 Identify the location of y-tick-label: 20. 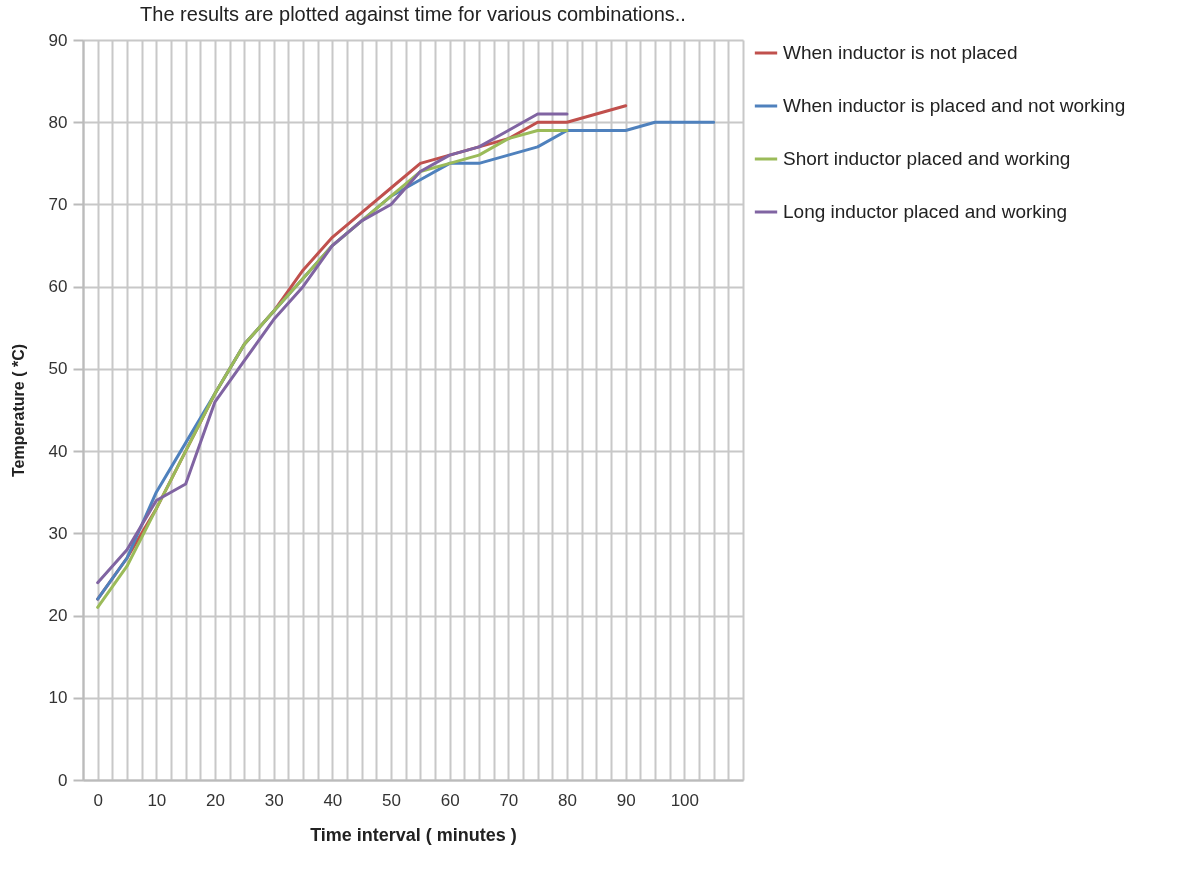
(58, 616).